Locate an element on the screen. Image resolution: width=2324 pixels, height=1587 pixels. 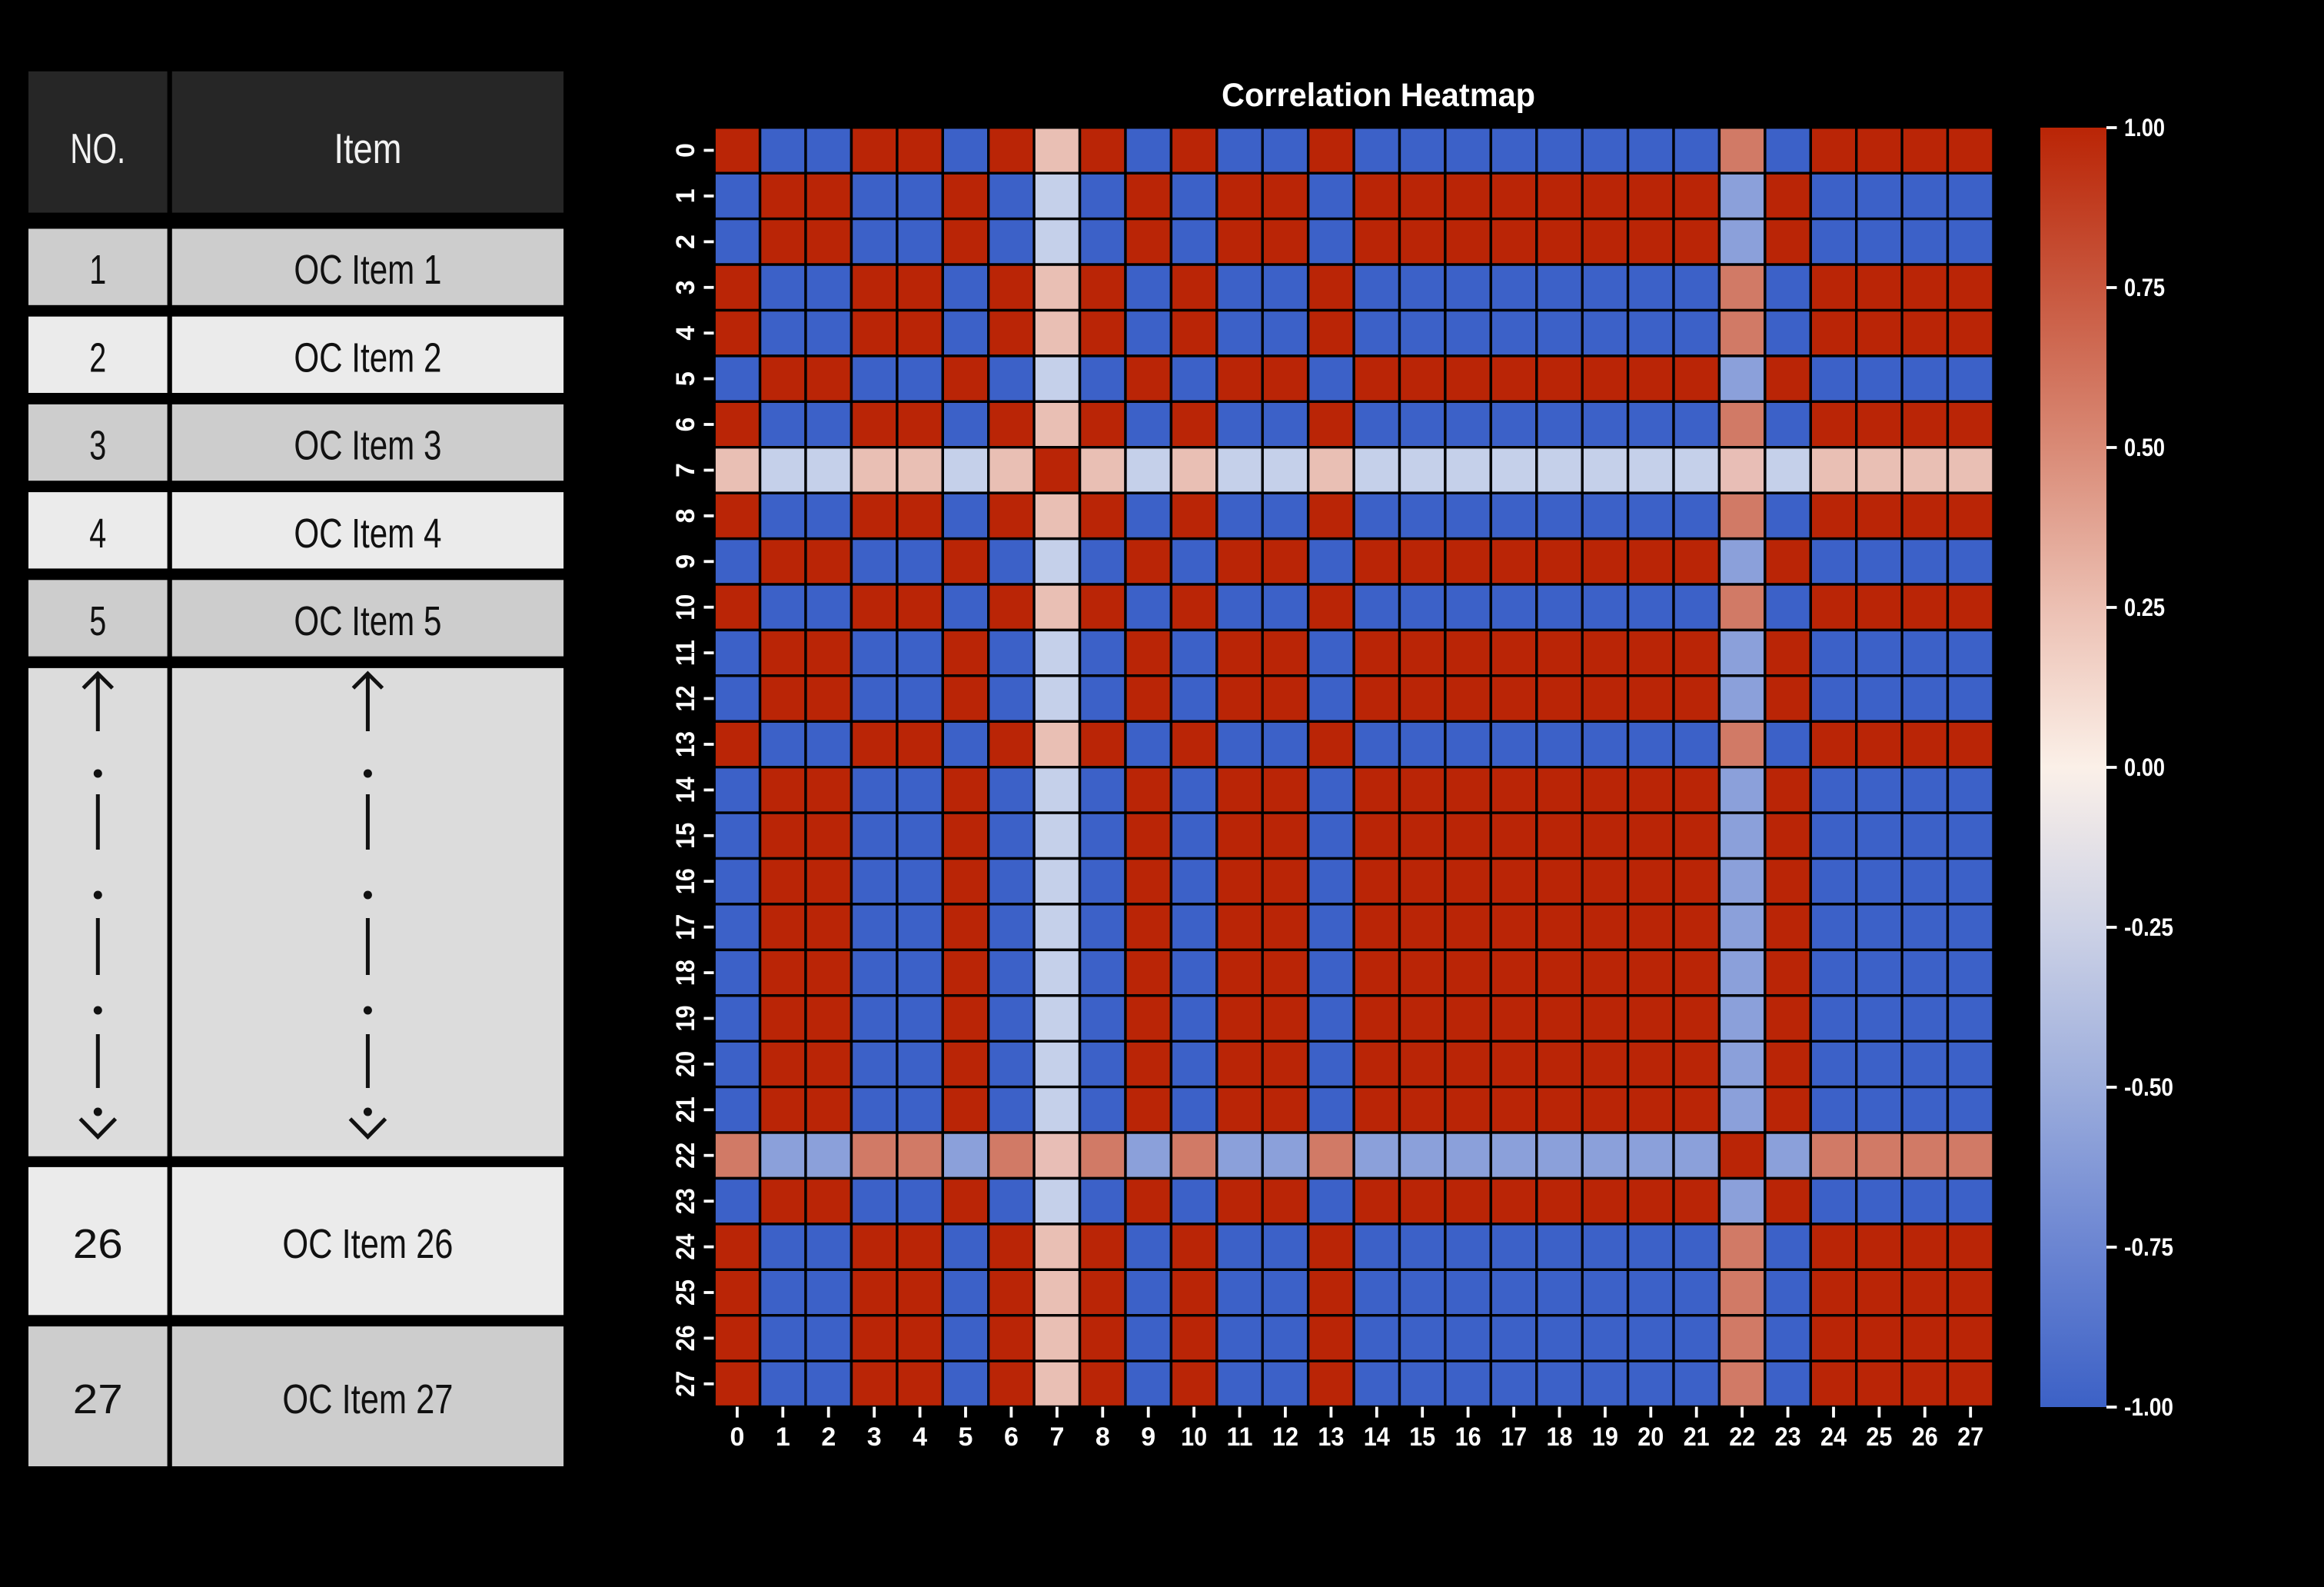
svg-text: Correlation Heatmap is located at coordinates (1378, 95).